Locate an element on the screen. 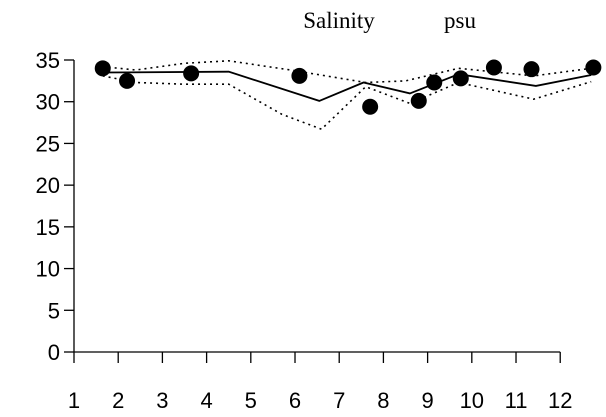  series-line-dotted-lower is located at coordinates (347, 103).